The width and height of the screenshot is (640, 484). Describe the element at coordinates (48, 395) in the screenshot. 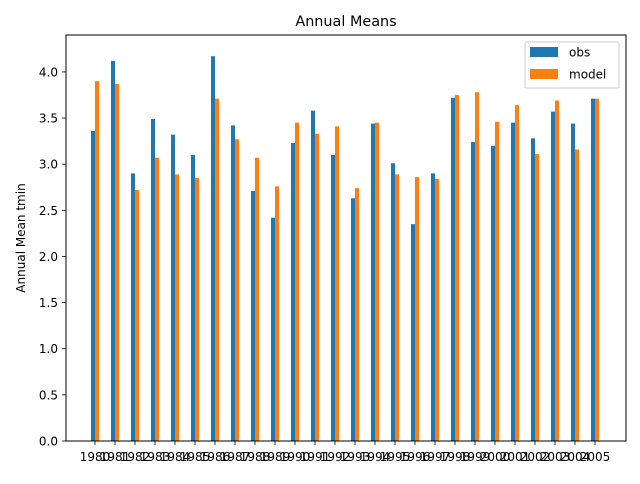

I see `y-tick-label: 0.5` at that location.